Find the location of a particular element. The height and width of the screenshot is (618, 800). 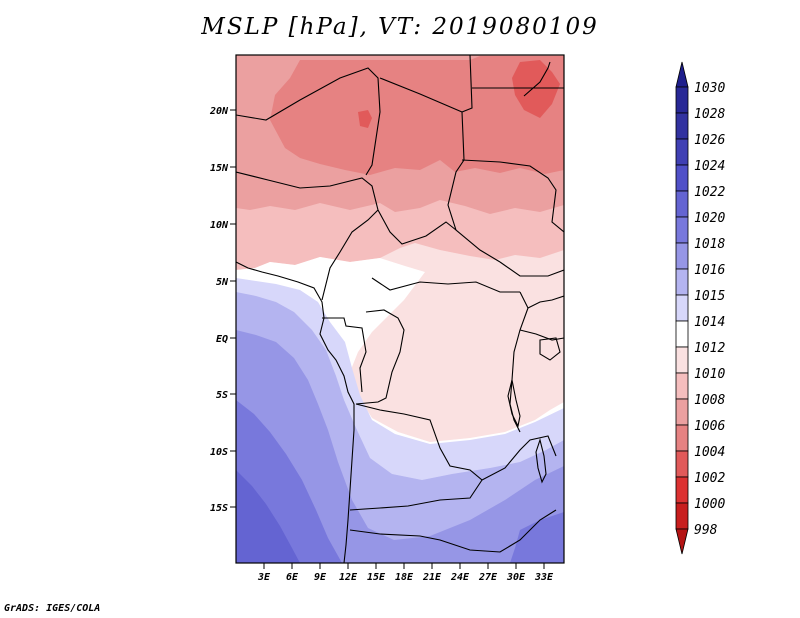

lon-label: 30E is located at coordinates (516, 577).